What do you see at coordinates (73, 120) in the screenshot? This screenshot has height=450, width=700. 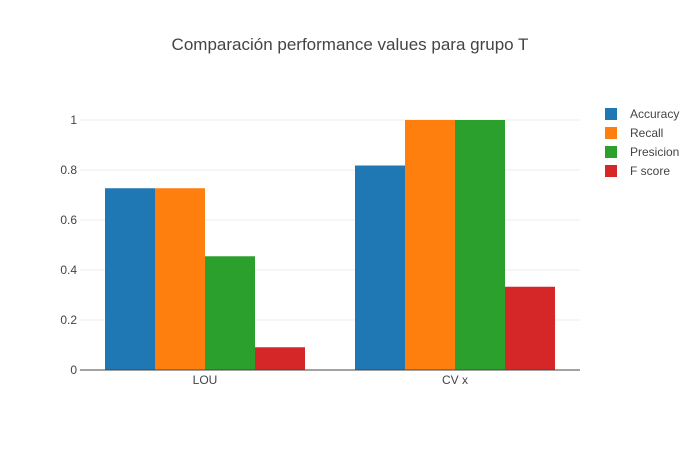 I see `y-tick-label: 1` at bounding box center [73, 120].